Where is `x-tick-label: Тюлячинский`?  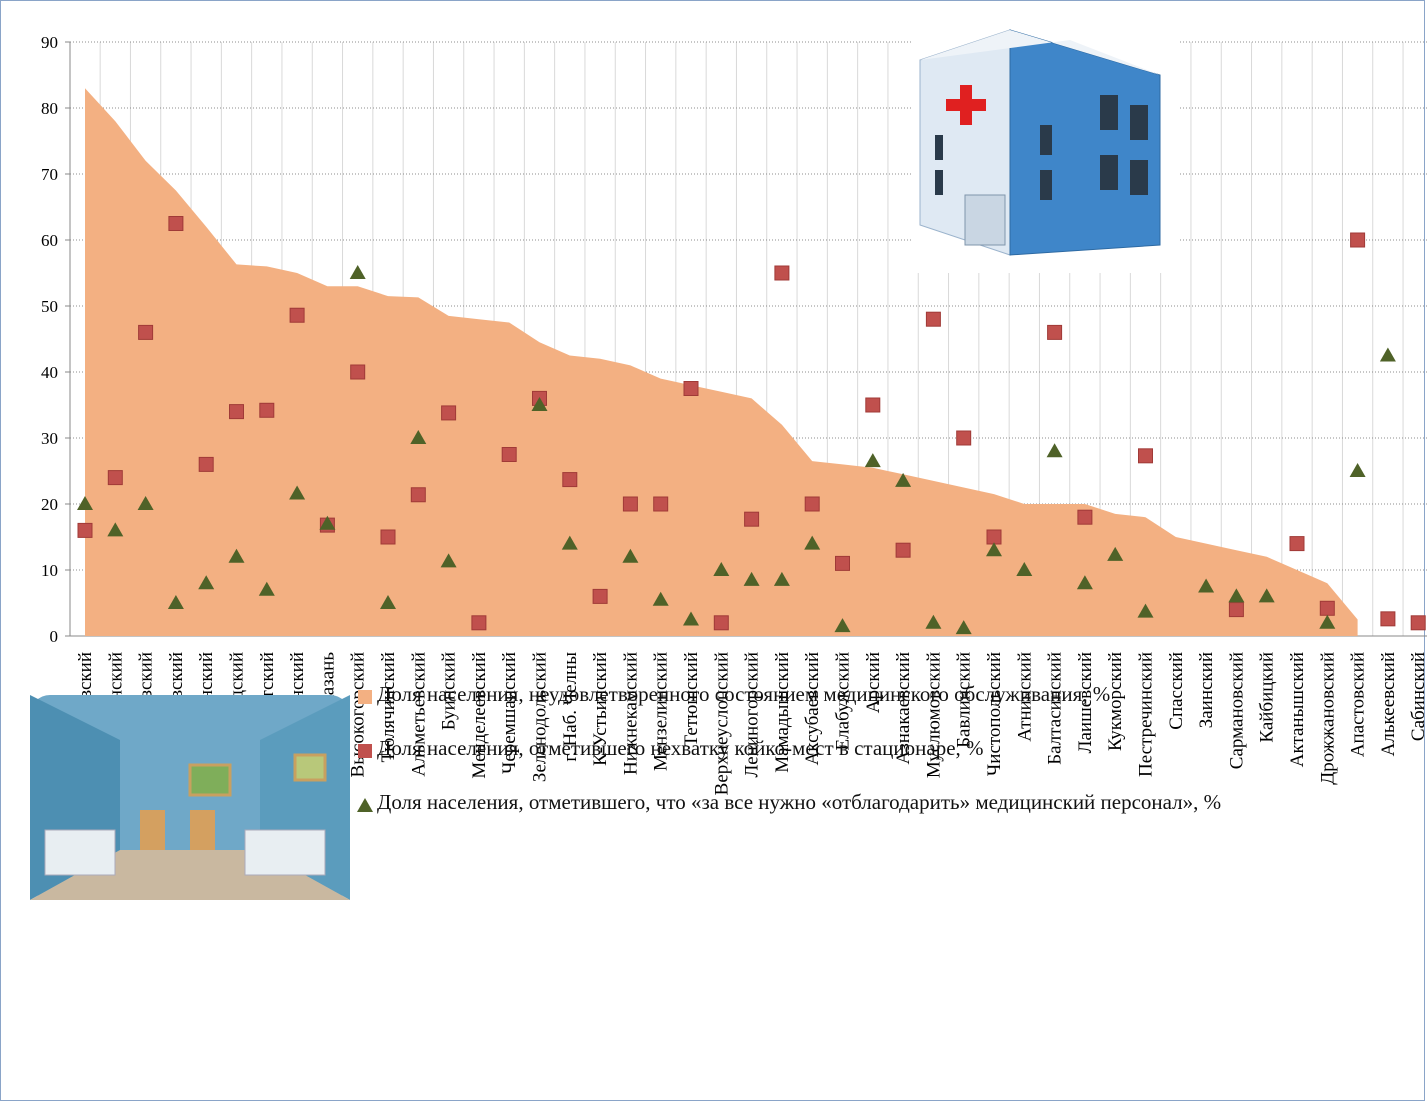 x-tick-label: Тюлячинский is located at coordinates (388, 707).